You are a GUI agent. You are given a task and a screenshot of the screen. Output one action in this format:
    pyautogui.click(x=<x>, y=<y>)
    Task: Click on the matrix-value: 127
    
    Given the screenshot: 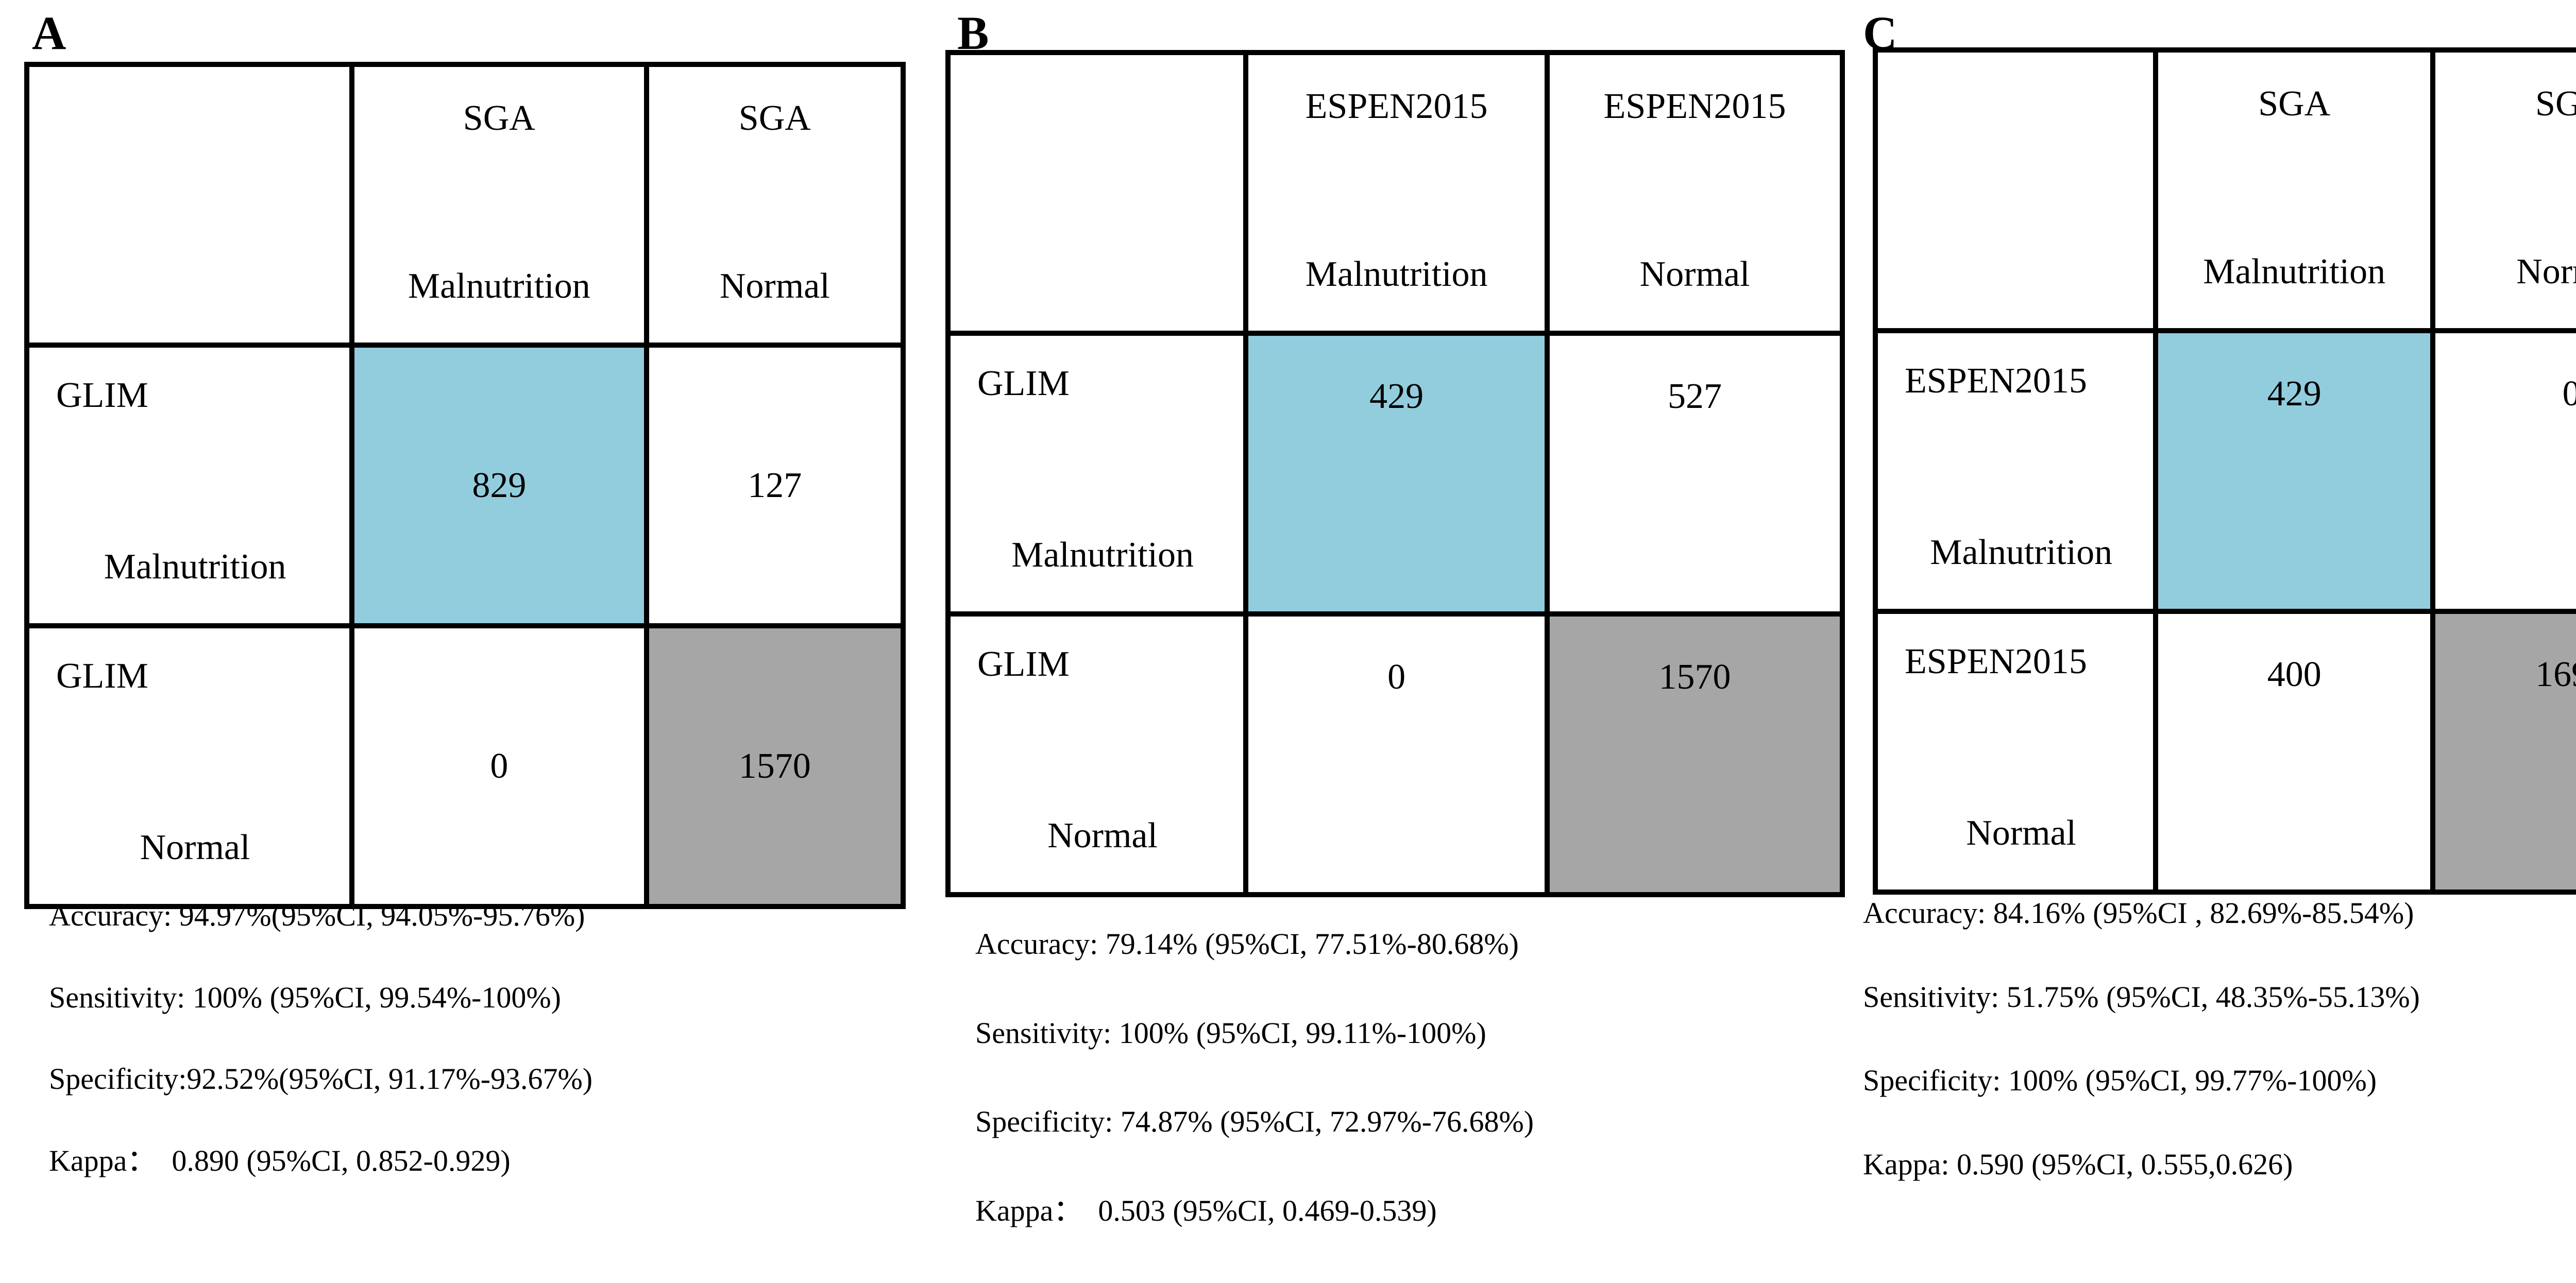 What is the action you would take?
    pyautogui.click(x=775, y=485)
    